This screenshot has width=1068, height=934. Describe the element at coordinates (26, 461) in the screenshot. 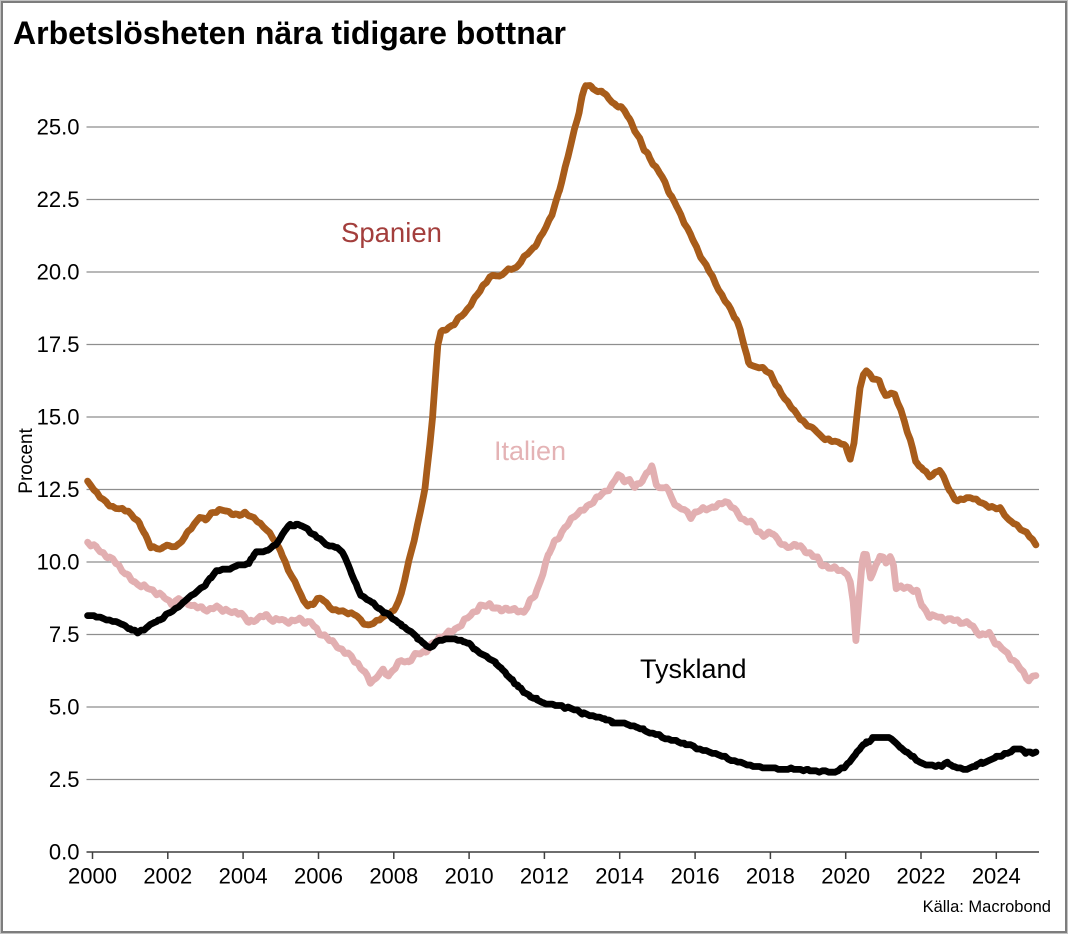

I see `svg-text: Procent` at that location.